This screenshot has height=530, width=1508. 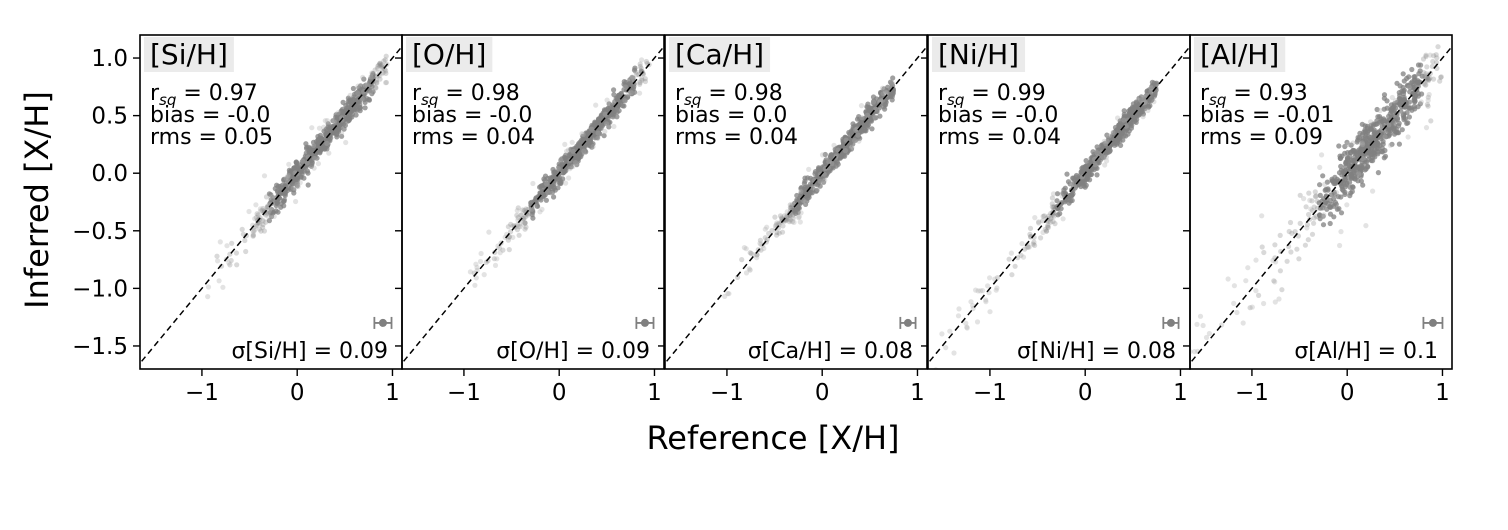 I want to click on x-tick-label: 0, so click(x=297, y=393).